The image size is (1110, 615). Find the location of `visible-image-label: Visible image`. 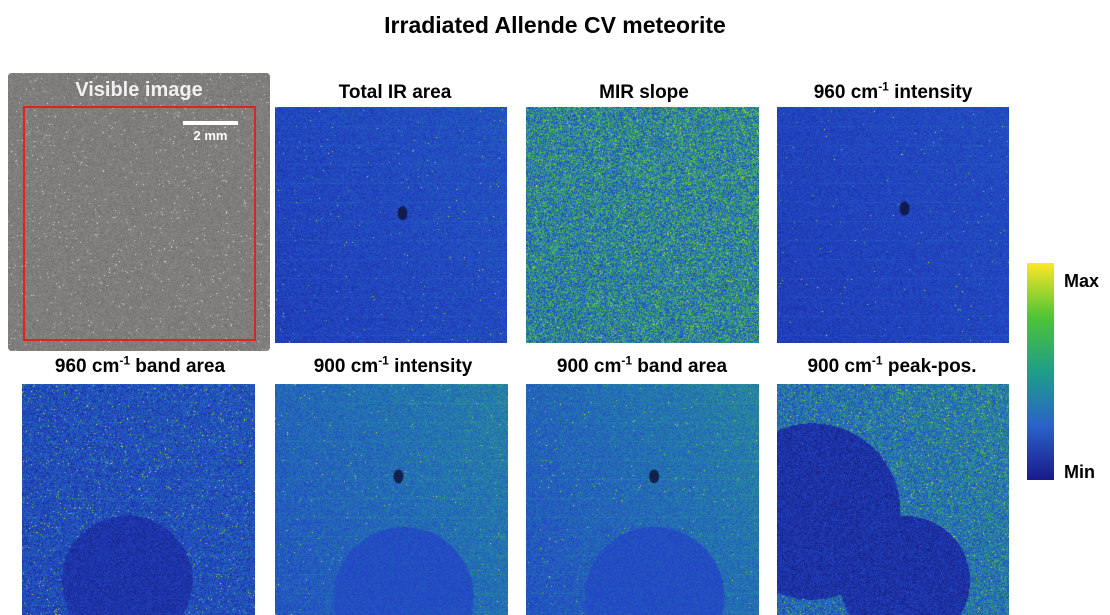

visible-image-label: Visible image is located at coordinates (139, 90).